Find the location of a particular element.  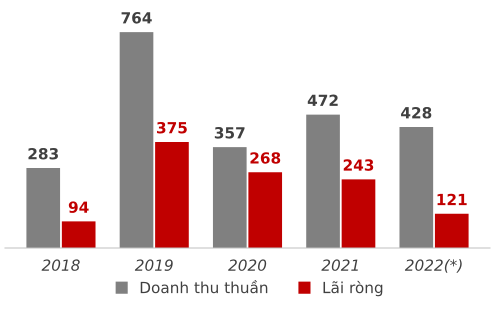

x-tick-label: 2022(*) is located at coordinates (433, 266).